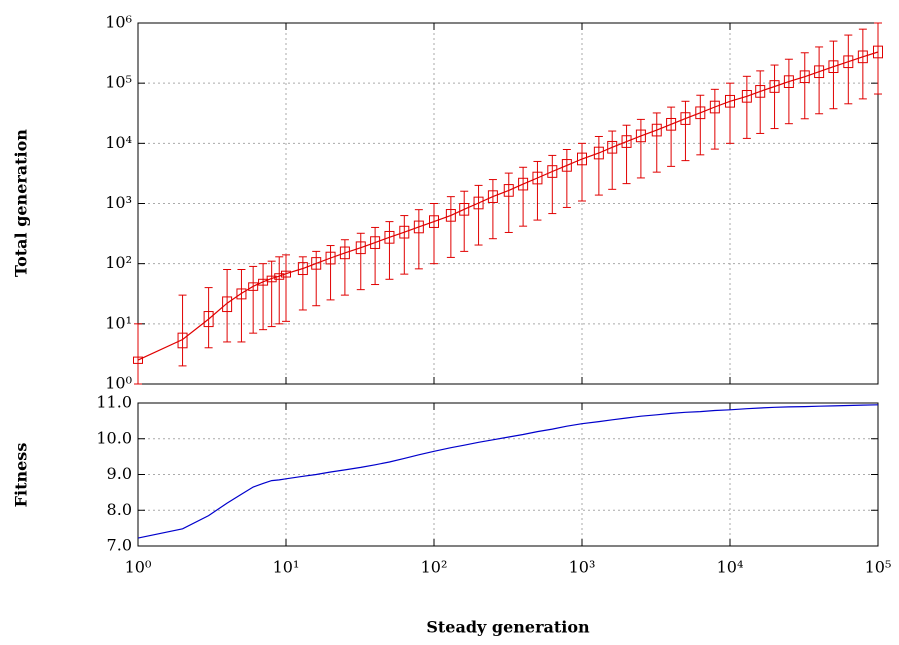 This screenshot has width=899, height=645. I want to click on y-tick-label: 8.0, so click(119, 509).